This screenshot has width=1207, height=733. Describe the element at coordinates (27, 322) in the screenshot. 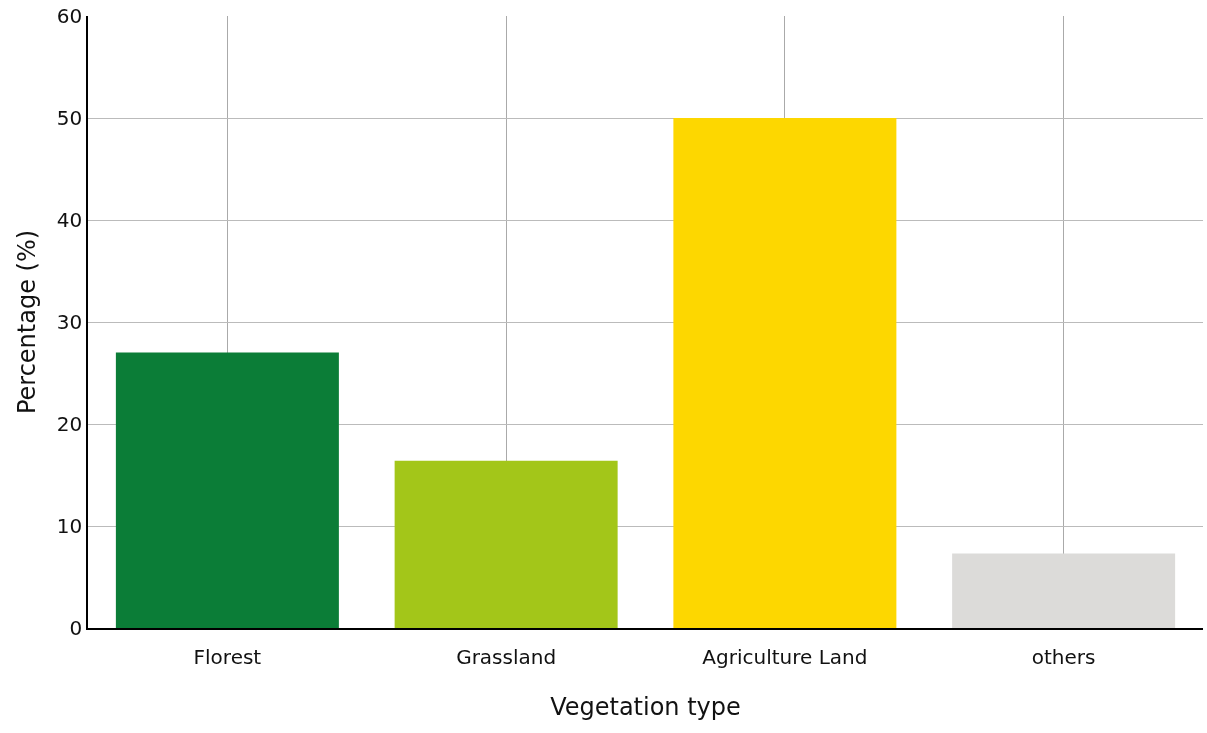

I see `y-axis-title: Percentage (%)` at that location.